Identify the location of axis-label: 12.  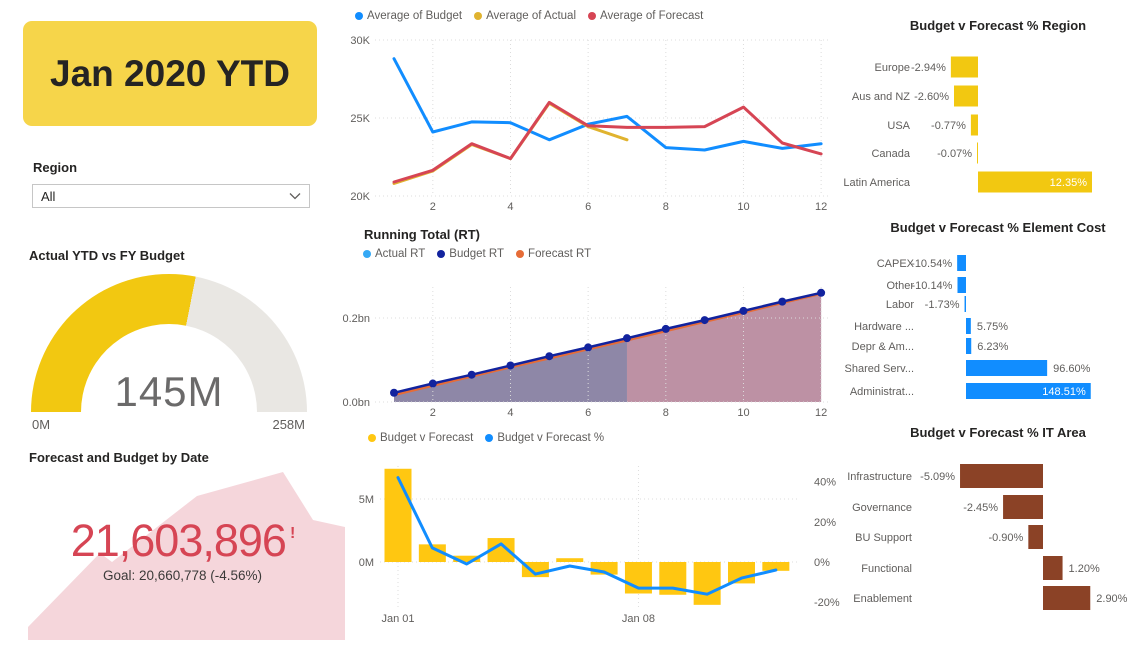
(821, 413).